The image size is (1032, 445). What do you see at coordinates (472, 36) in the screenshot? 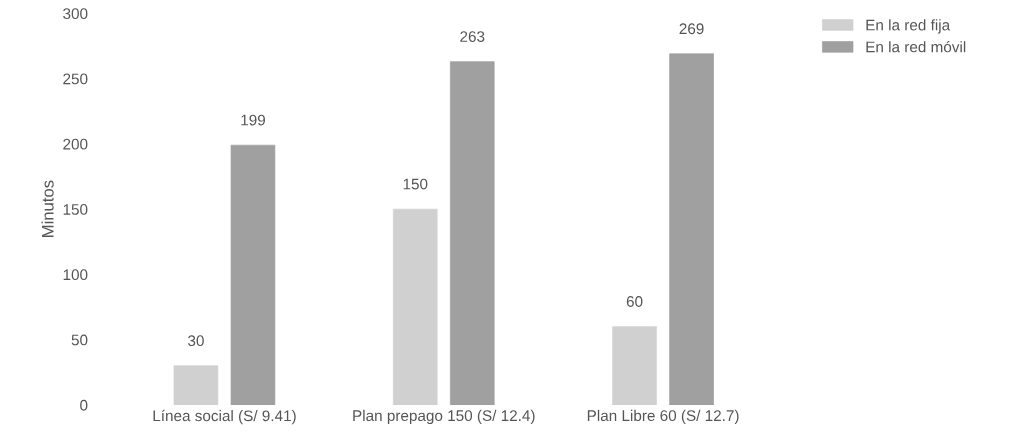
I see `data-label: 263` at bounding box center [472, 36].